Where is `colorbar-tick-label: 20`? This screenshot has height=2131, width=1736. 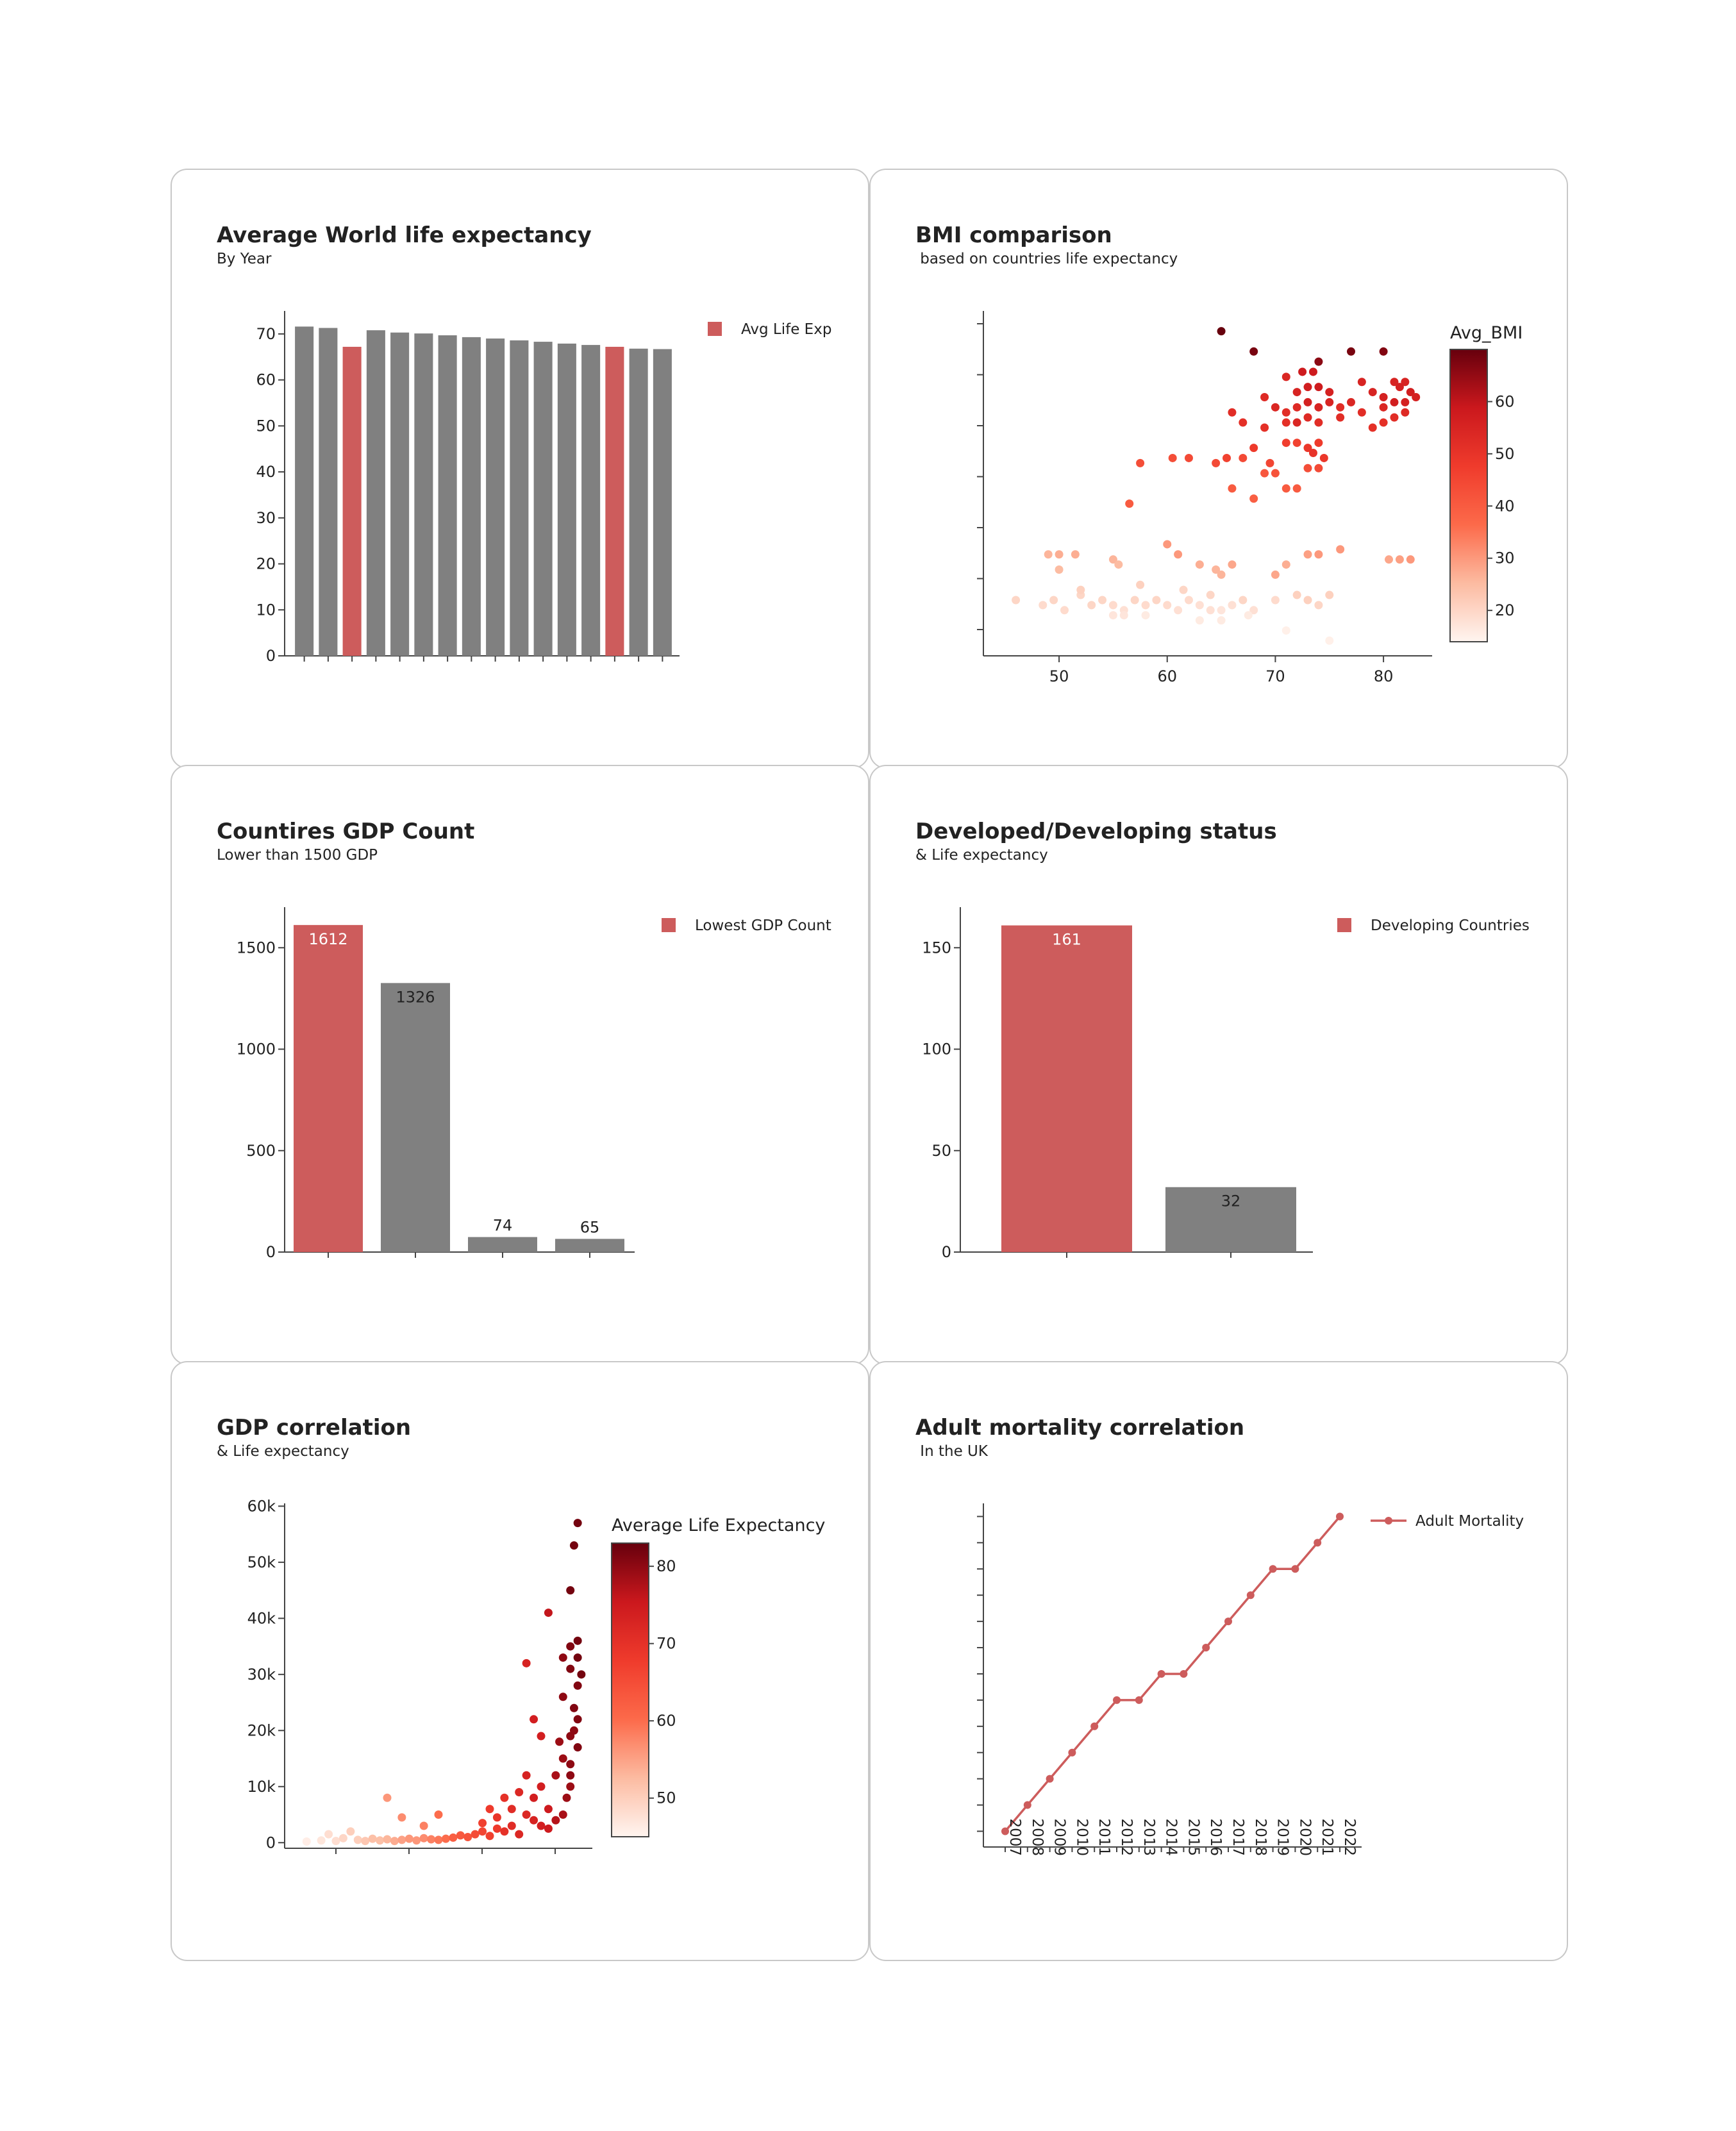
colorbar-tick-label: 20 is located at coordinates (1505, 610).